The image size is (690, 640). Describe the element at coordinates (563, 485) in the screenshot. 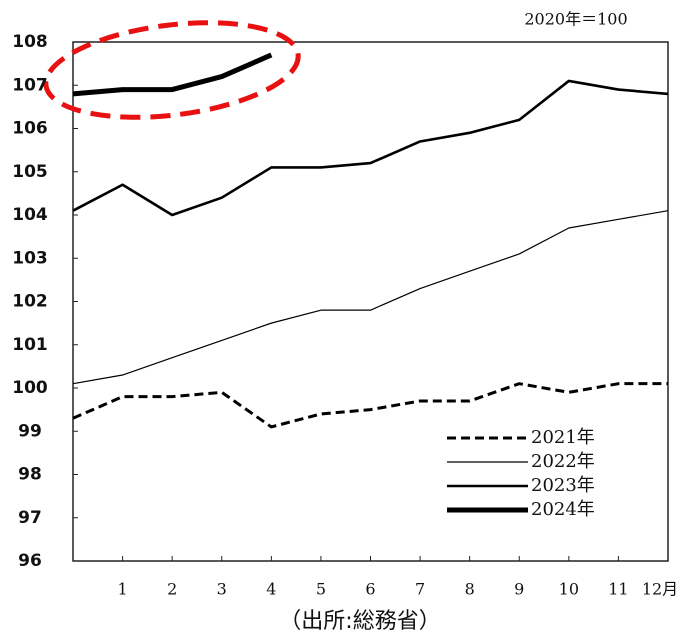

I see `legend-label: 2023年` at that location.